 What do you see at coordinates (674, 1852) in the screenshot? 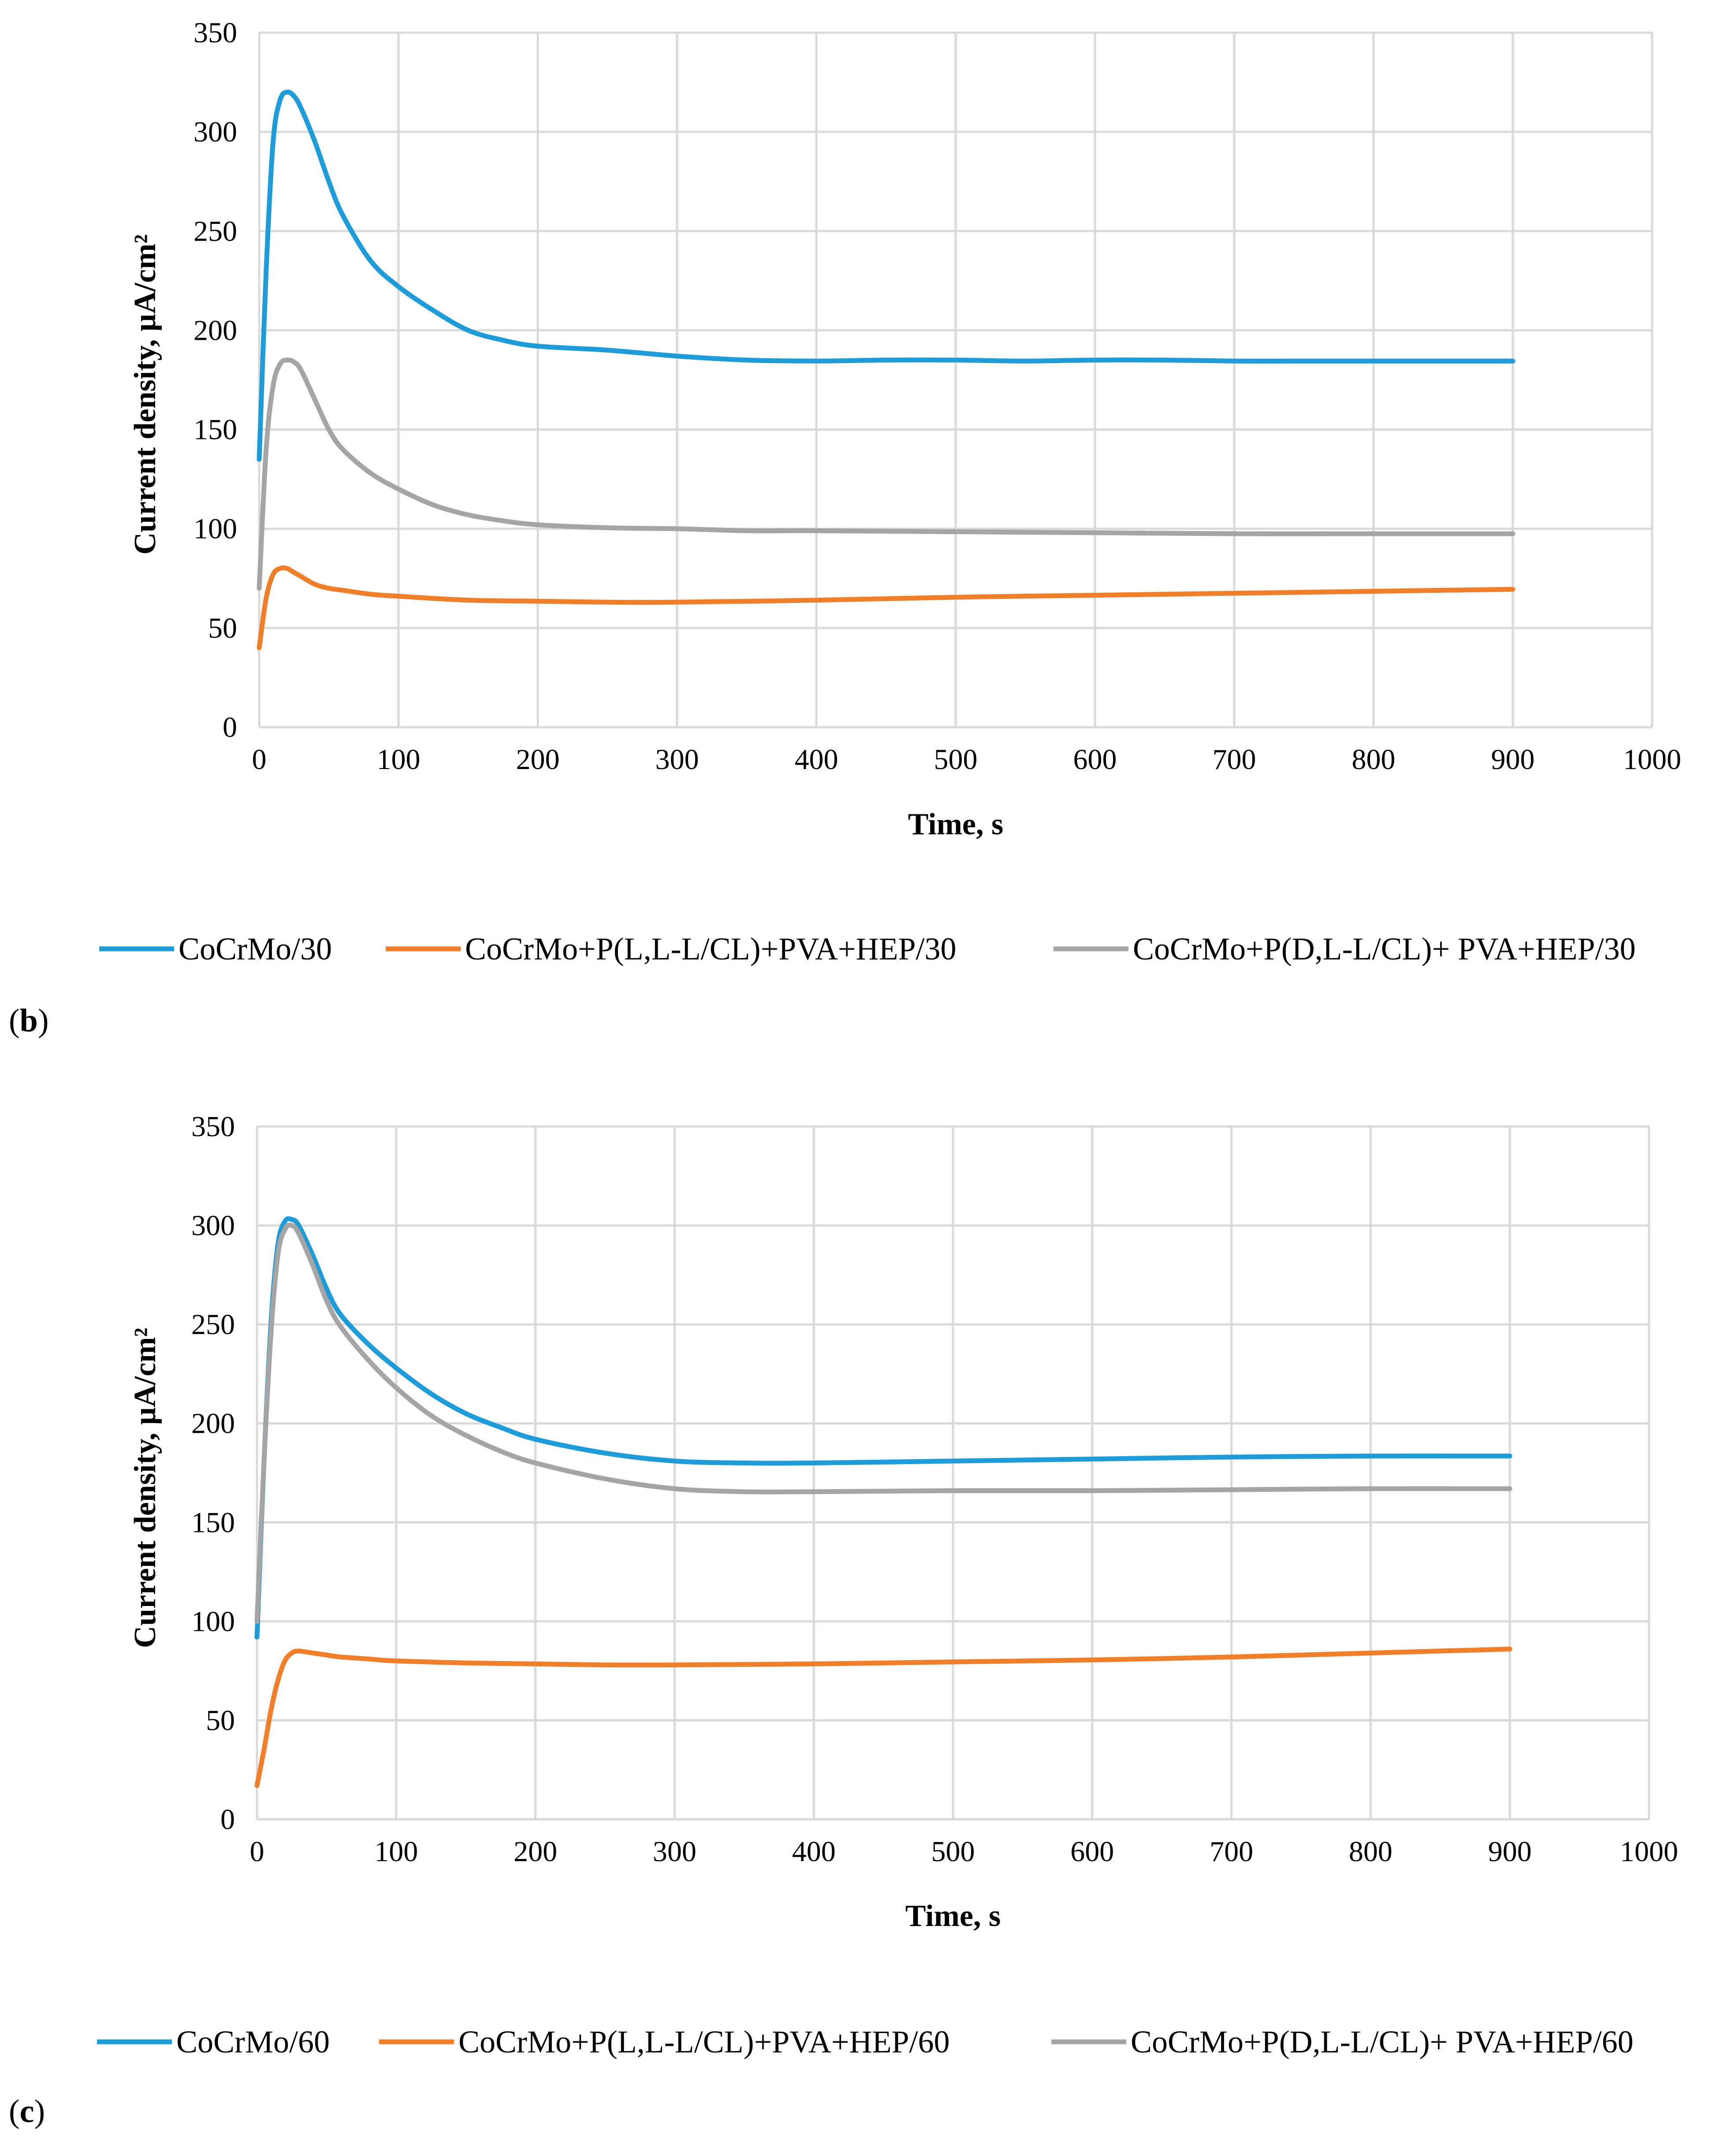
I see `x-tick-label-c: 300` at bounding box center [674, 1852].